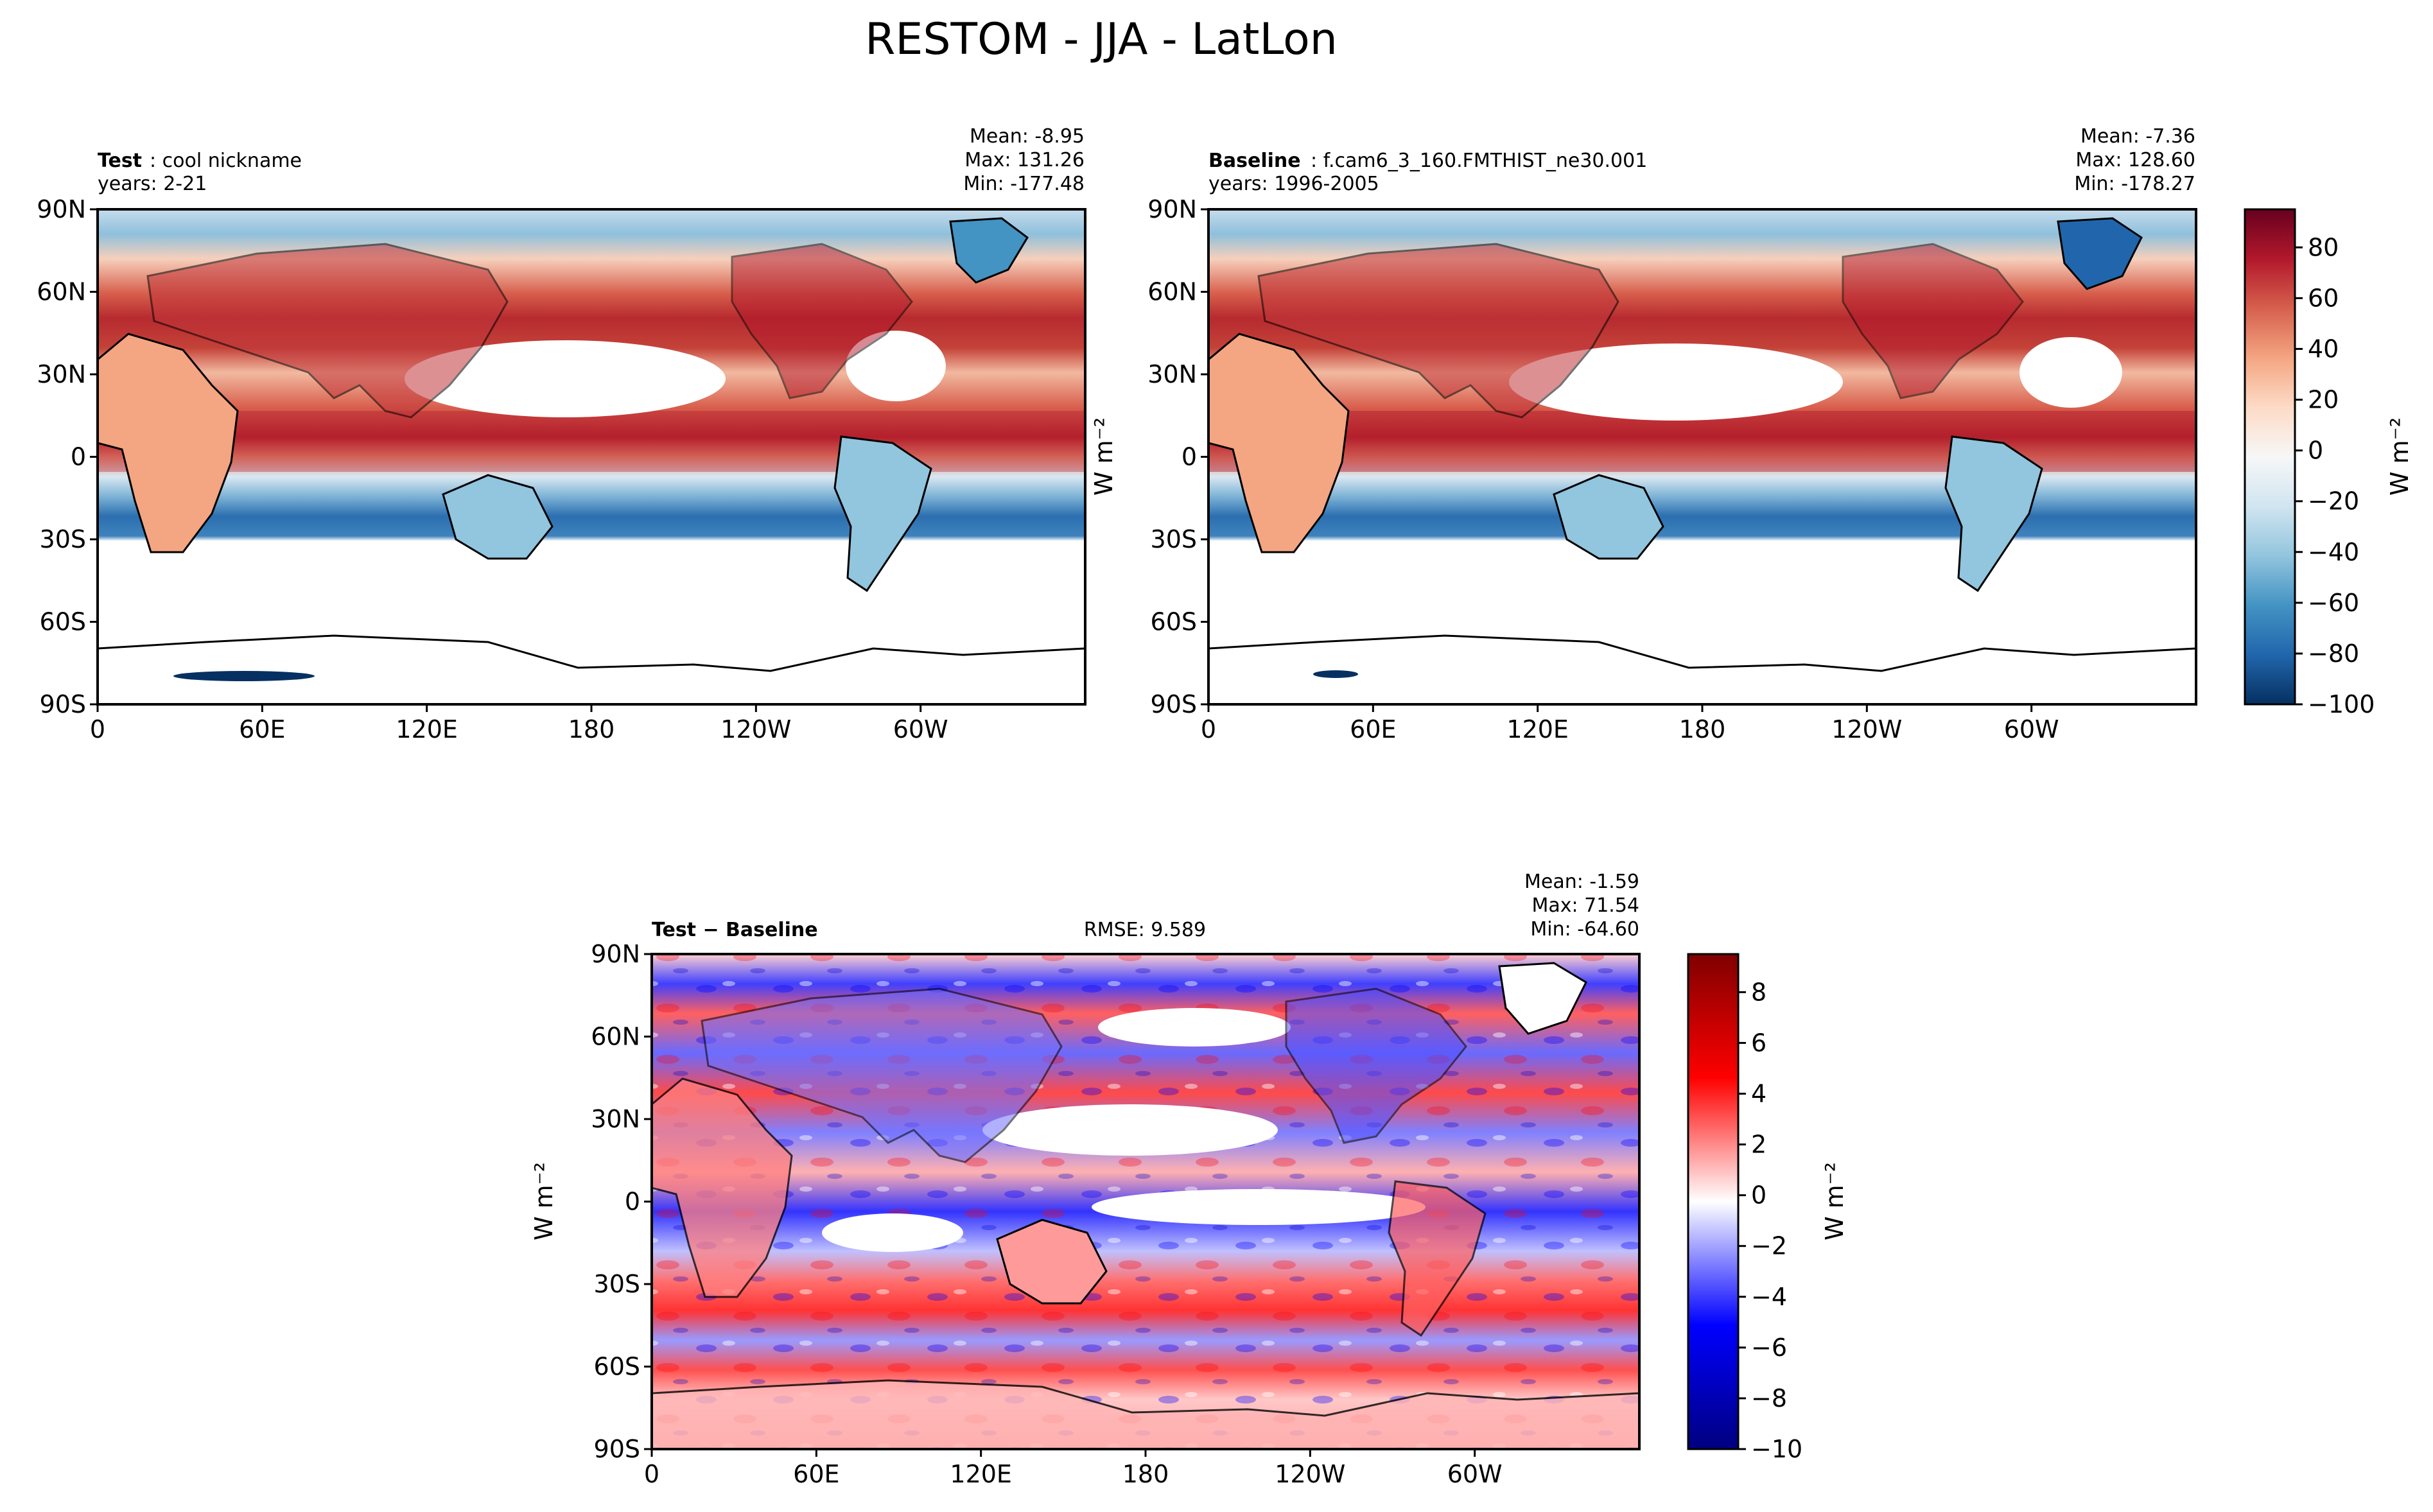  I want to click on colorbar-tick-label: 60, so click(2323, 298).